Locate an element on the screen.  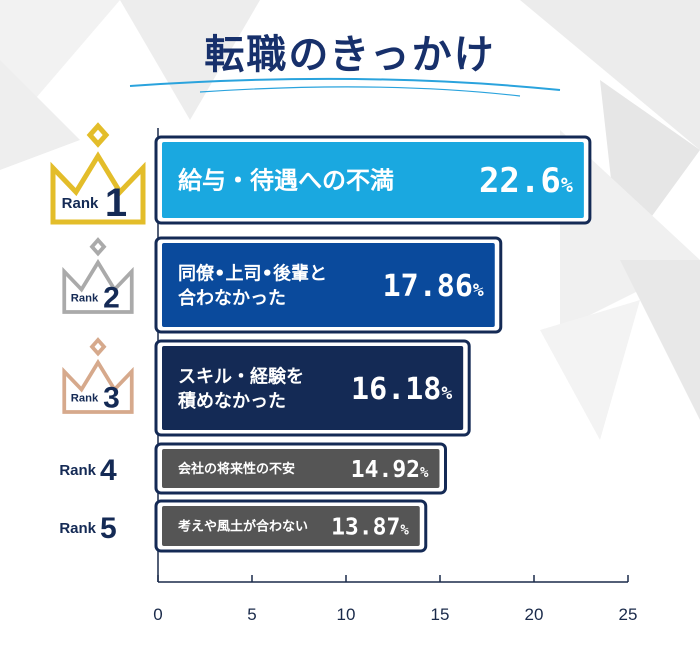
bar-label-line: 同僚•上司•後輩と is located at coordinates (252, 274).